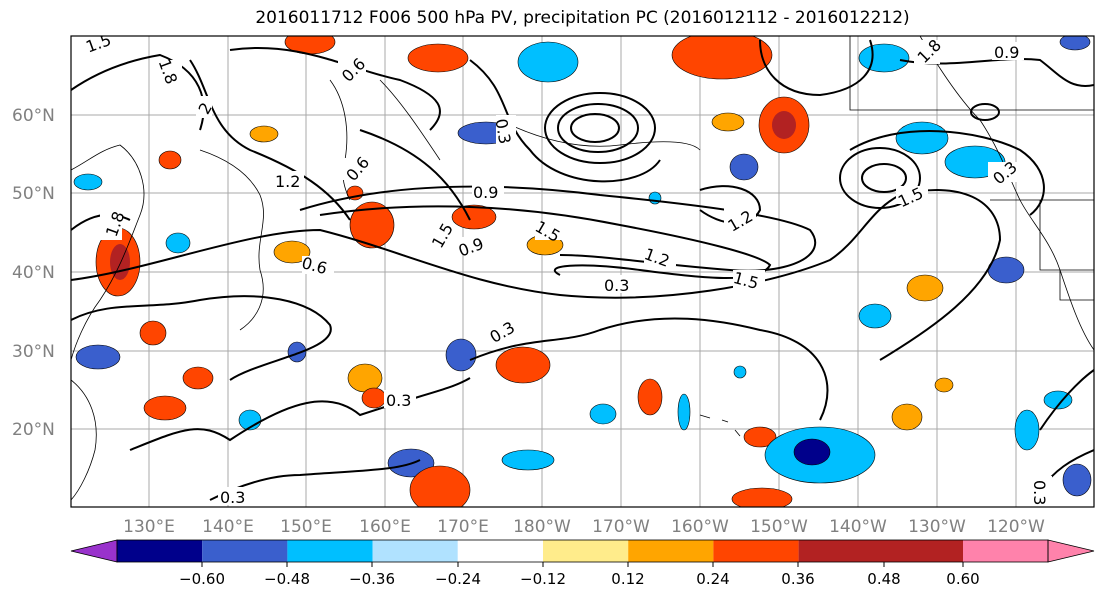  I want to click on lat-tick-label: 30°N, so click(33, 352).